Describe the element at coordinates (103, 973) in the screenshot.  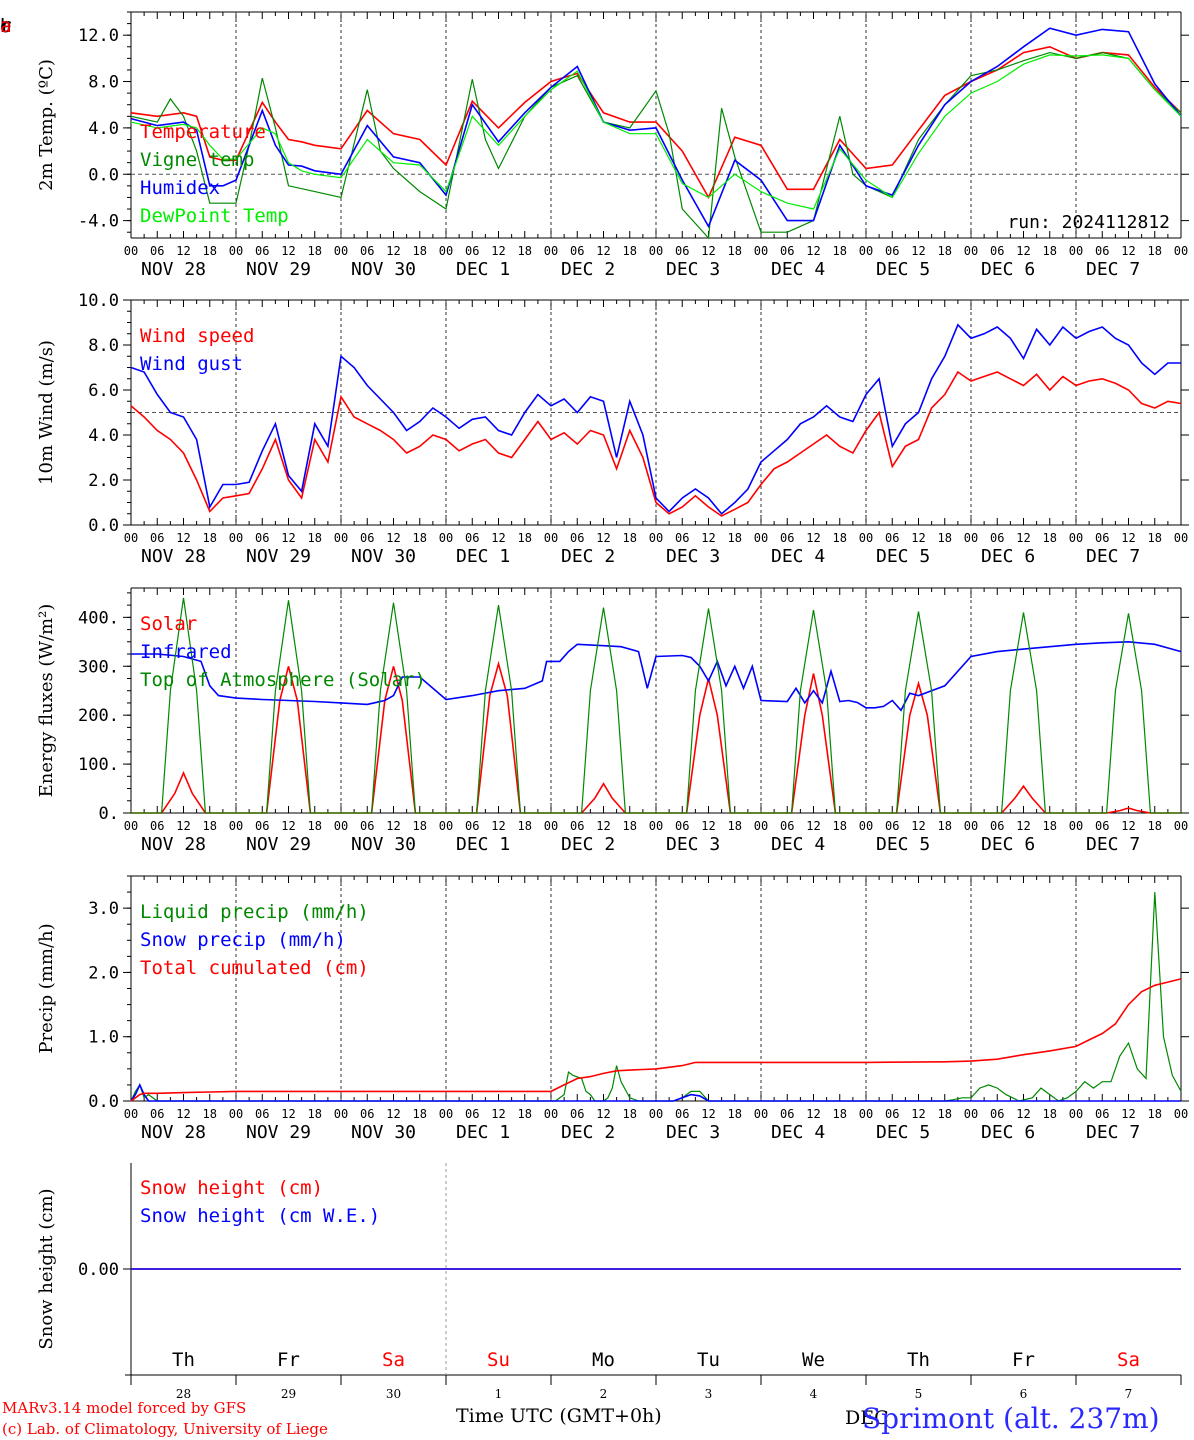
I see `y-tick-label: 2.0` at that location.